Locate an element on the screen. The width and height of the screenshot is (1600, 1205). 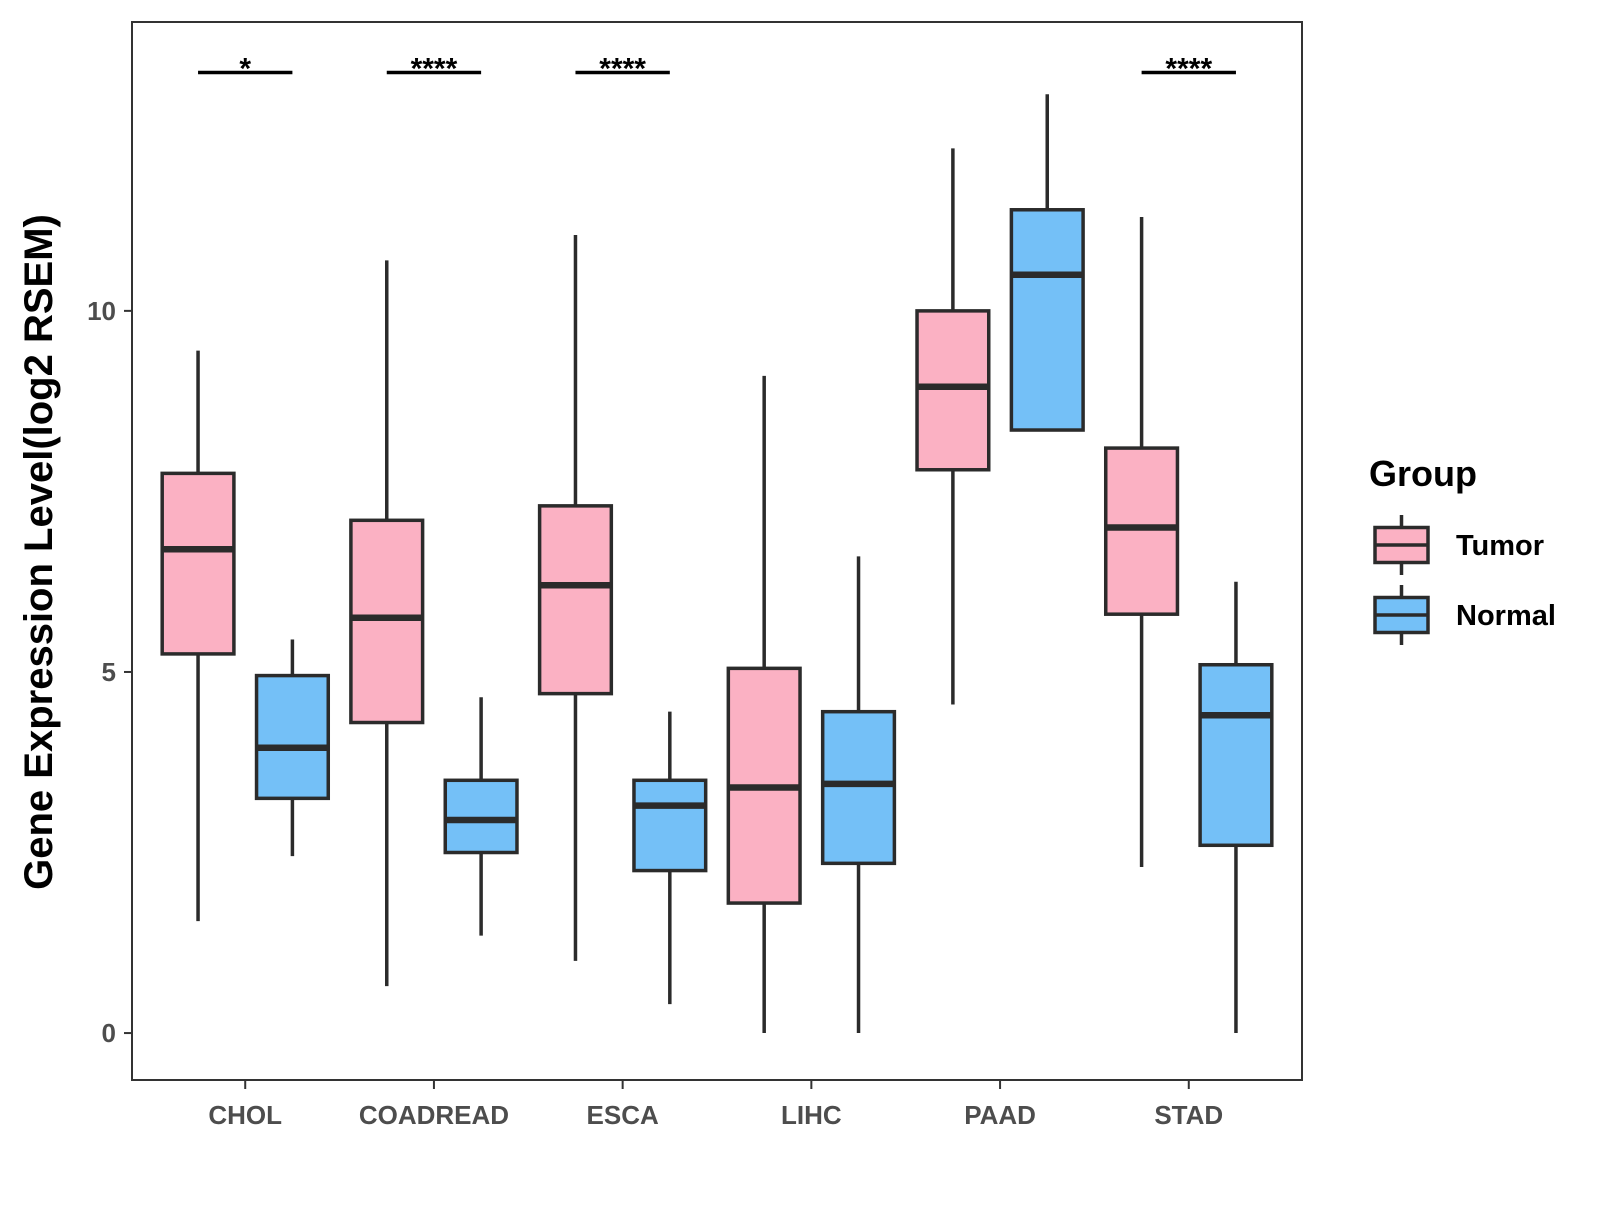
significance-label-esca: **** is located at coordinates (622, 69).